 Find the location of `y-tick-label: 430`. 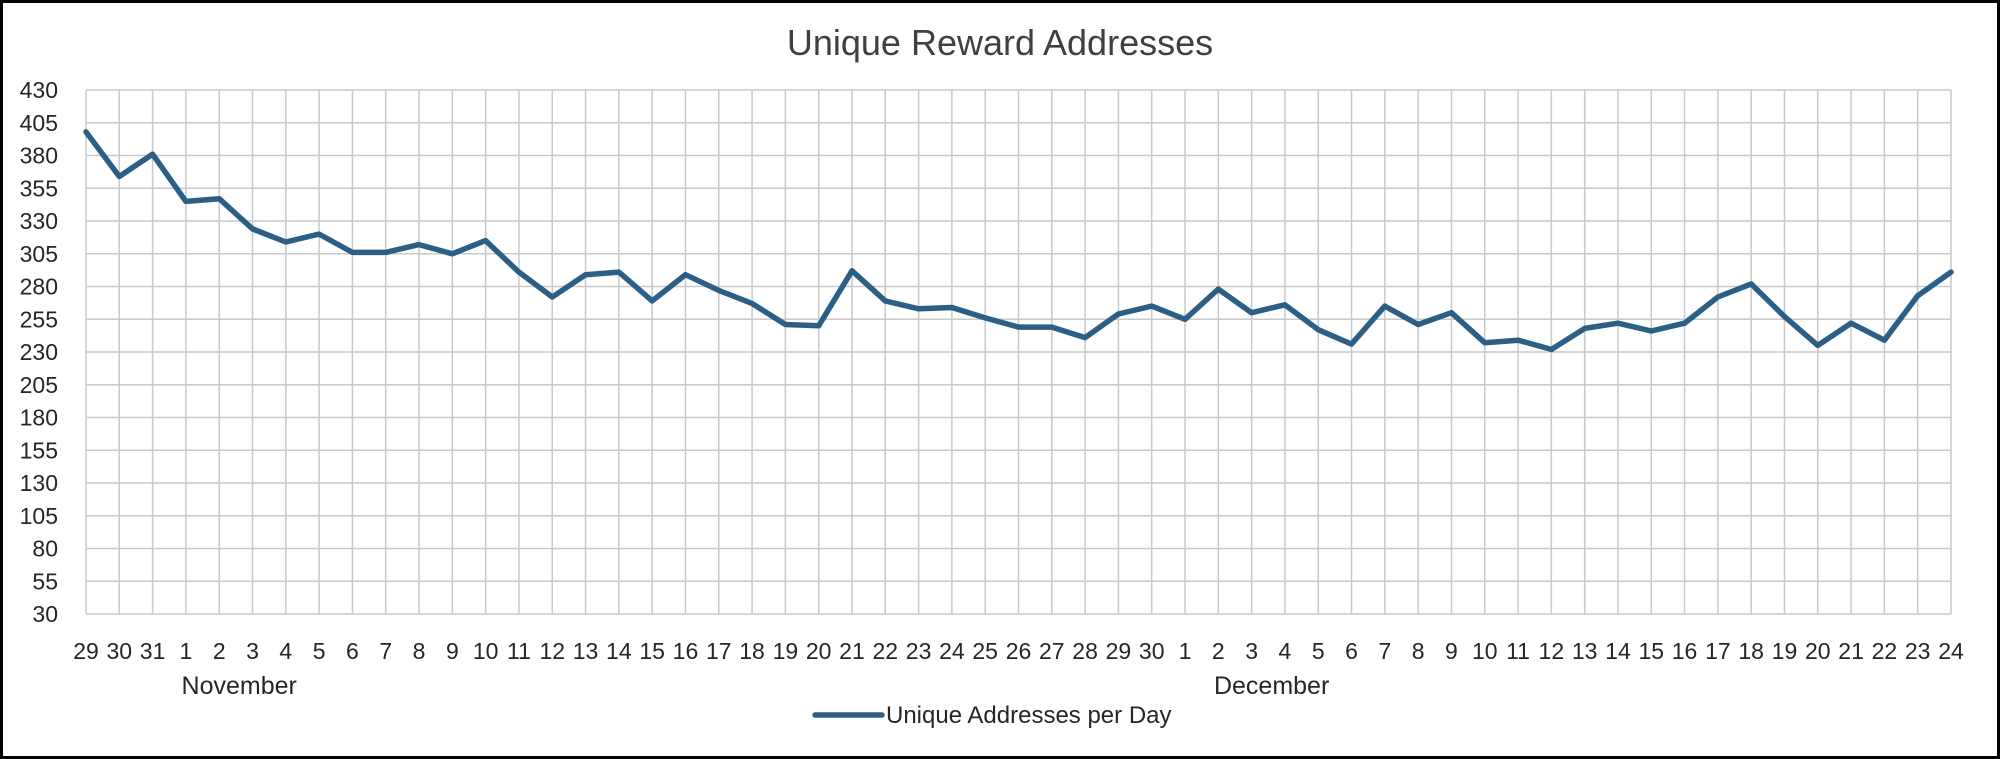

y-tick-label: 430 is located at coordinates (39, 90).